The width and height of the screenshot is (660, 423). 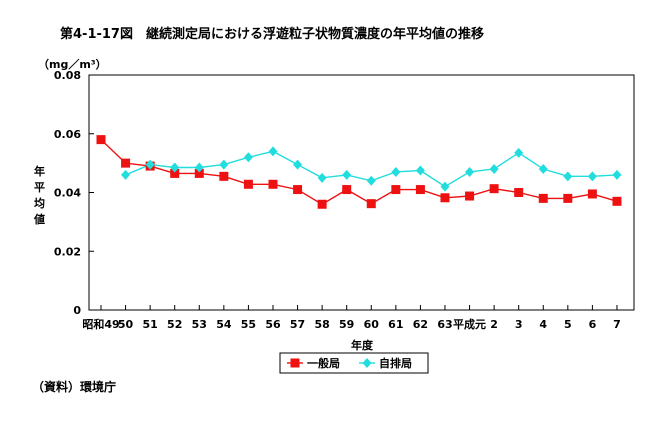 What do you see at coordinates (362, 345) in the screenshot?
I see `x-axis-label: 年度` at bounding box center [362, 345].